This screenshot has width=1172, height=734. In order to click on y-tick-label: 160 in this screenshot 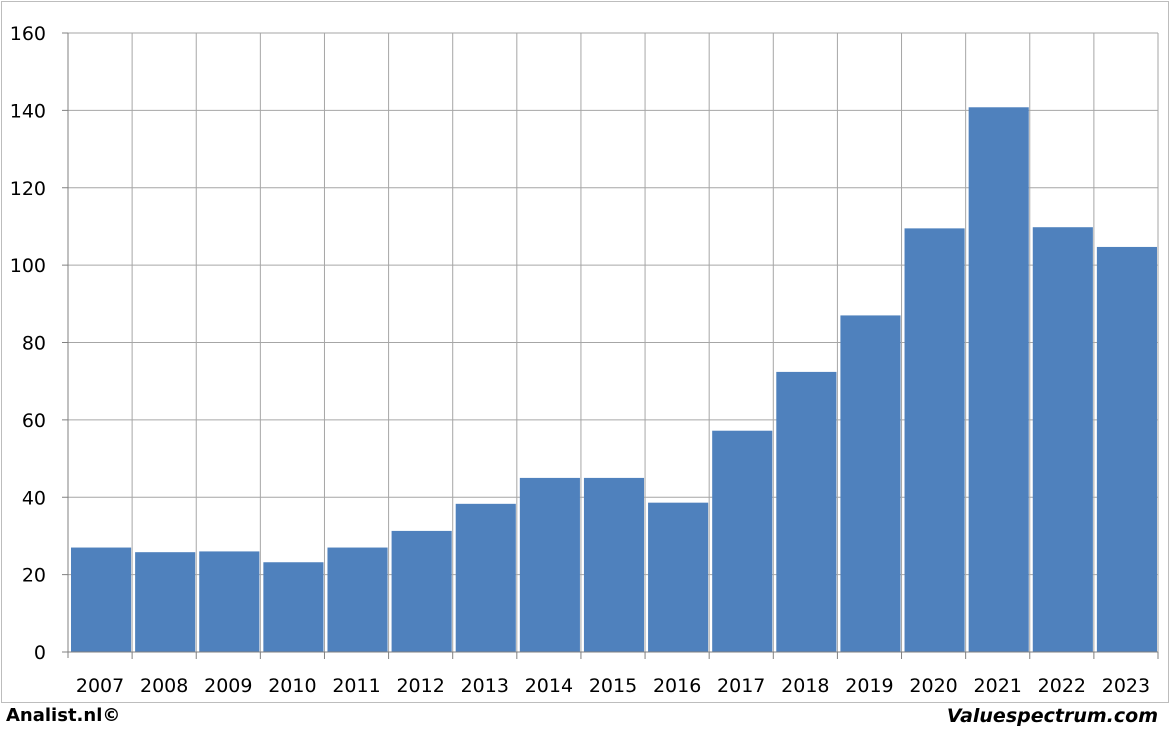, I will do `click(28, 34)`.